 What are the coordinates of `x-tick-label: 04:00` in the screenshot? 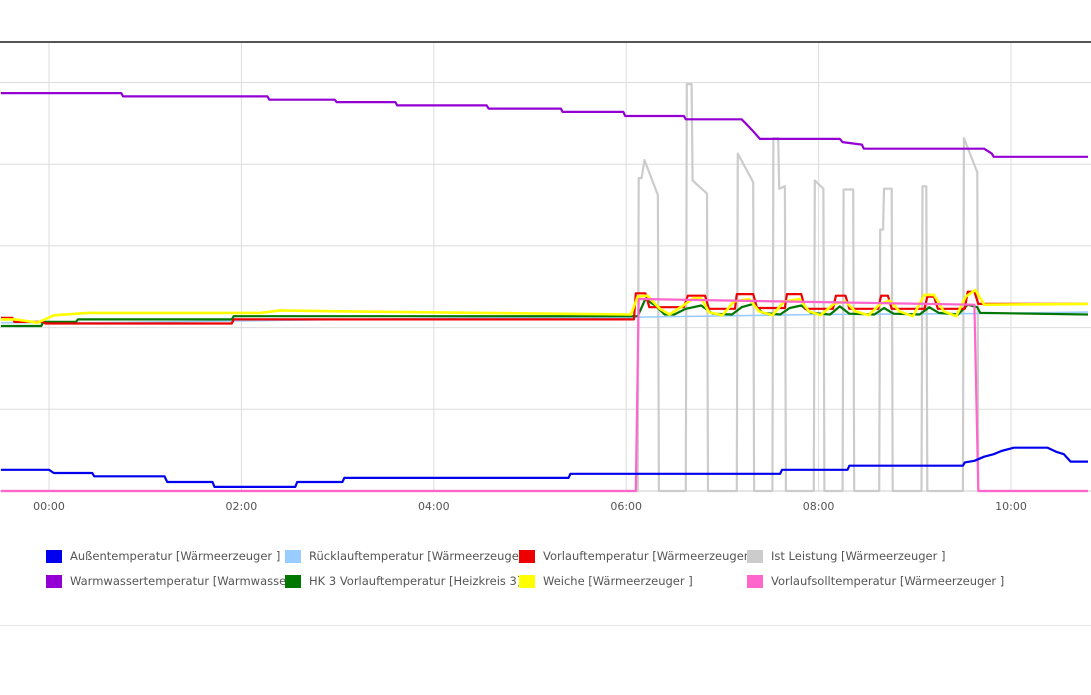 It's located at (434, 506).